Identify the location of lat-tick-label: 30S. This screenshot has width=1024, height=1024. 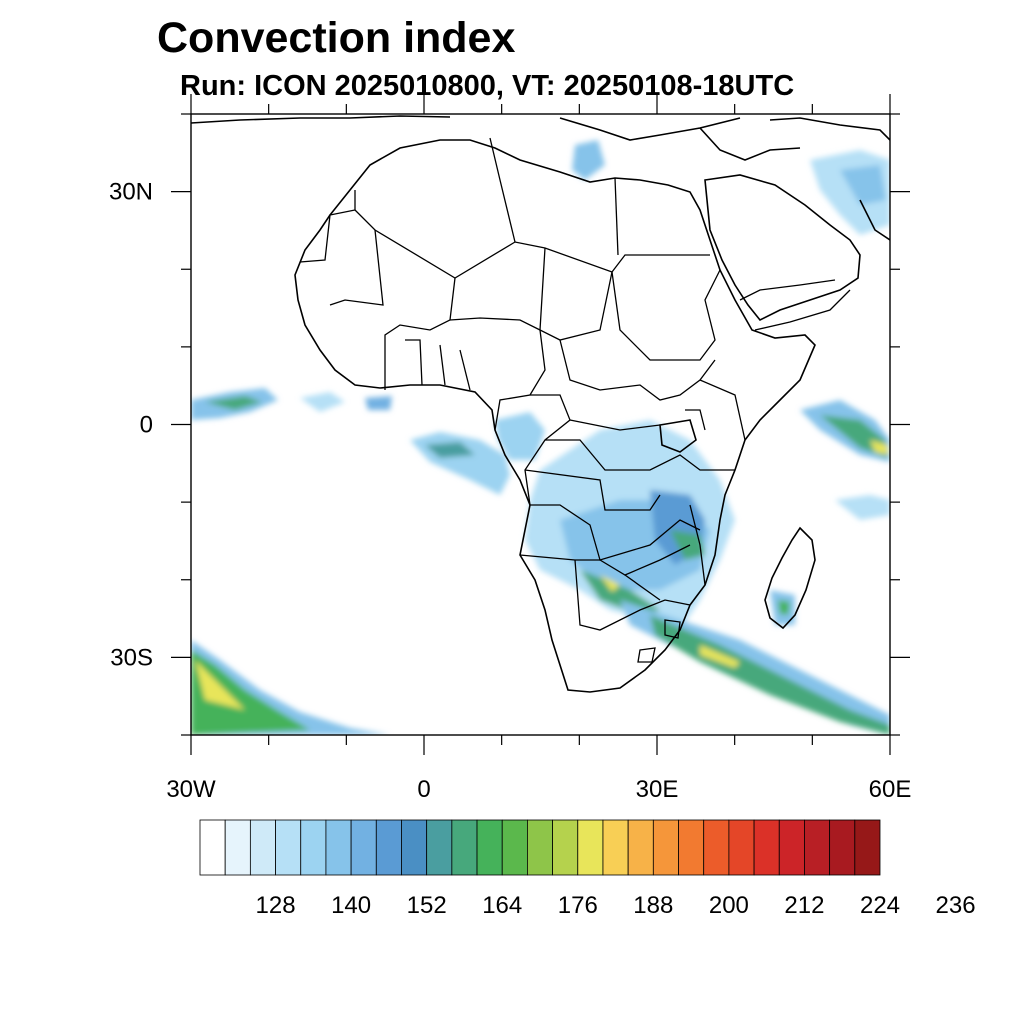
(131, 657).